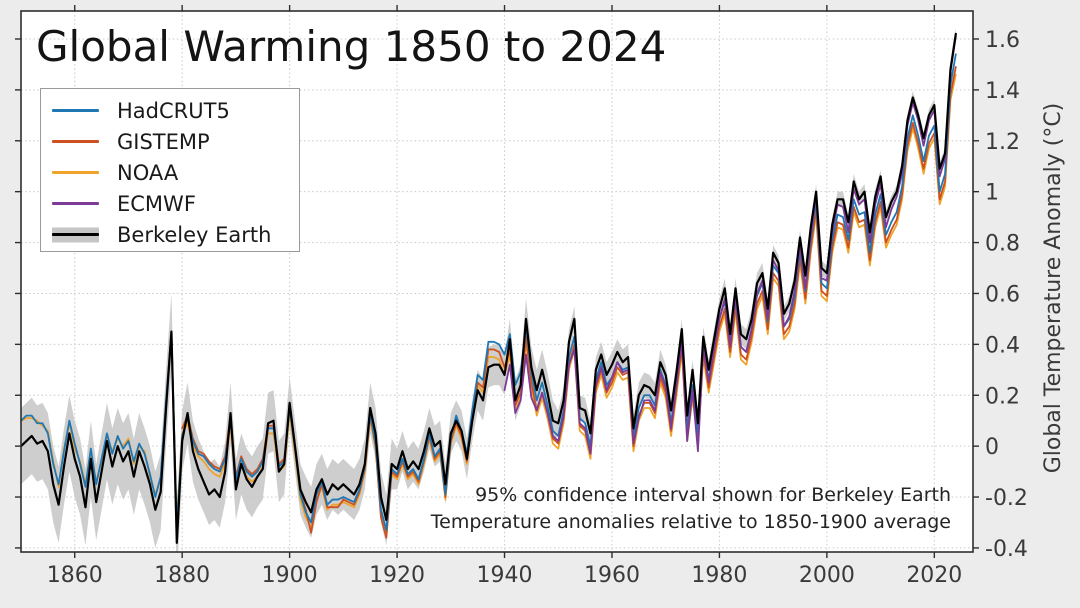  Describe the element at coordinates (1002, 142) in the screenshot. I see `svg-text: 1.2` at that location.